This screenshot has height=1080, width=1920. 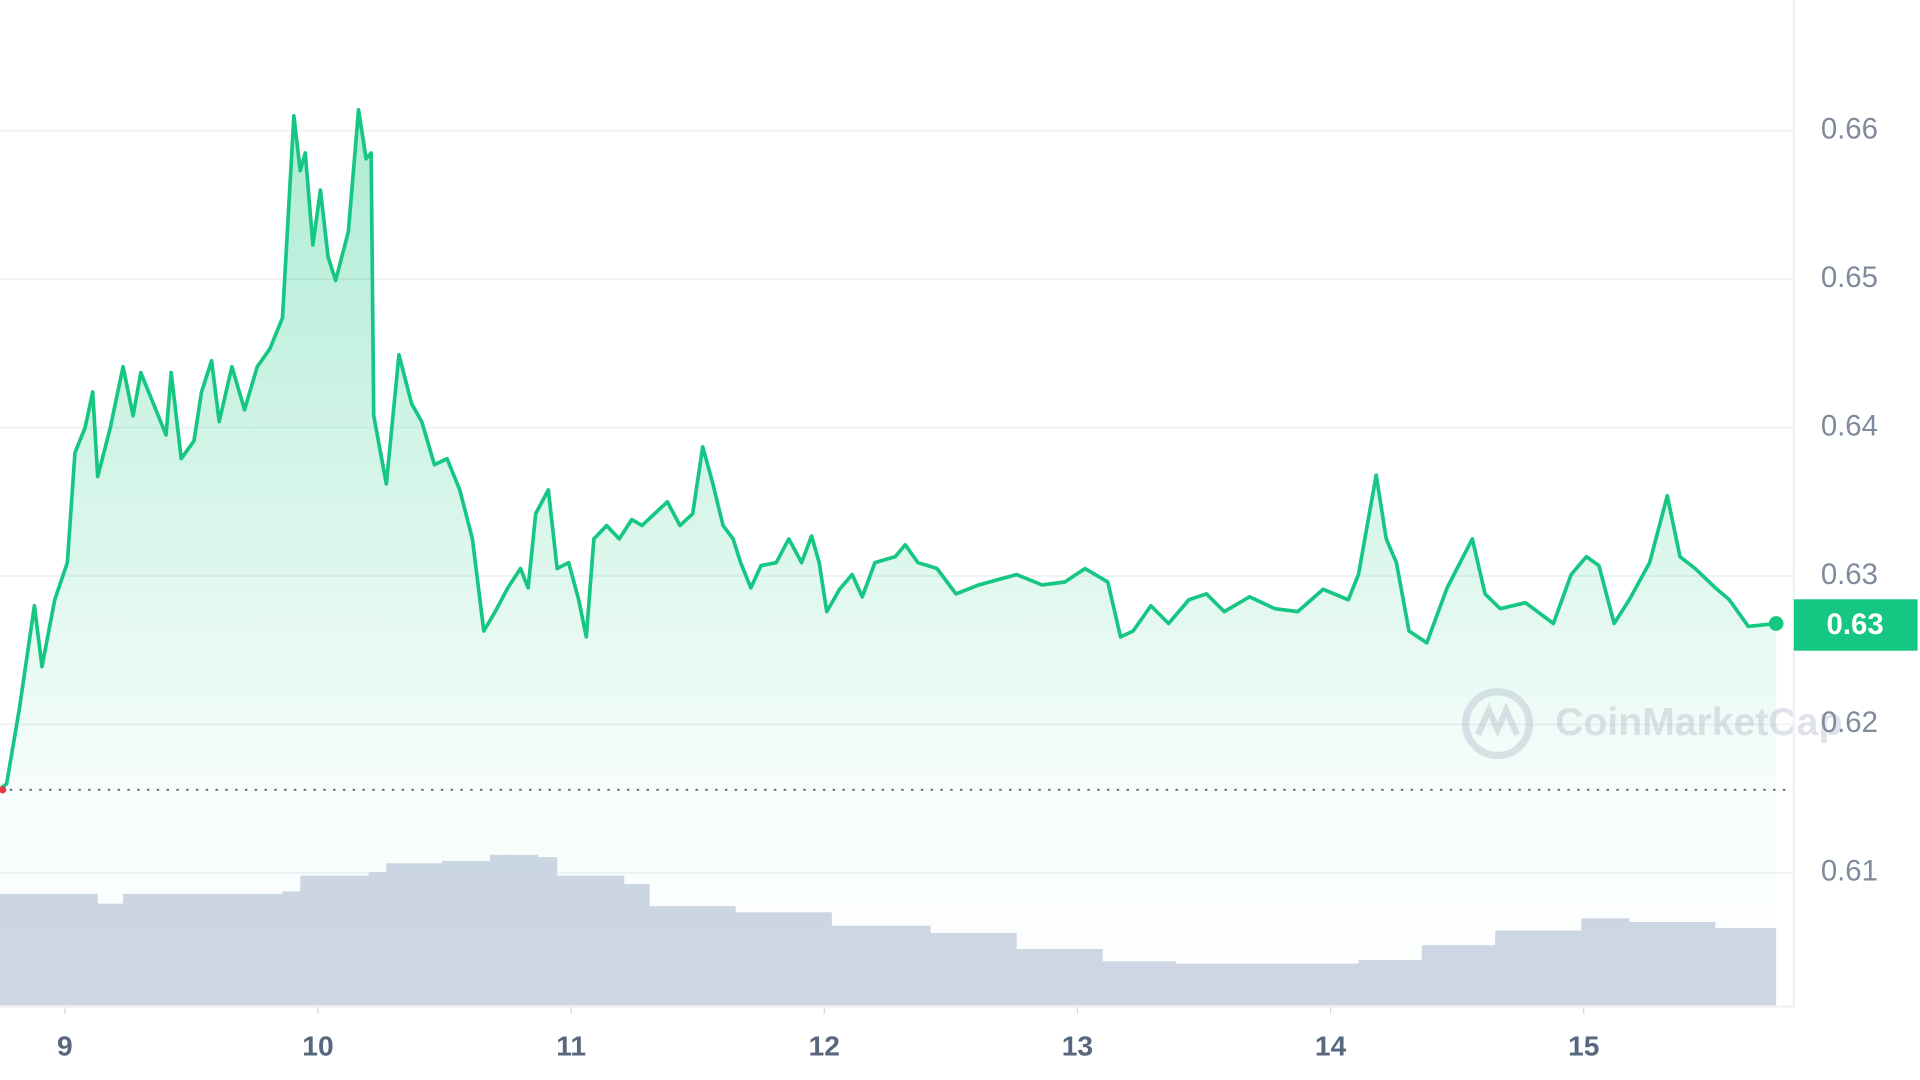 What do you see at coordinates (65, 1046) in the screenshot?
I see `x-tick-label: 9` at bounding box center [65, 1046].